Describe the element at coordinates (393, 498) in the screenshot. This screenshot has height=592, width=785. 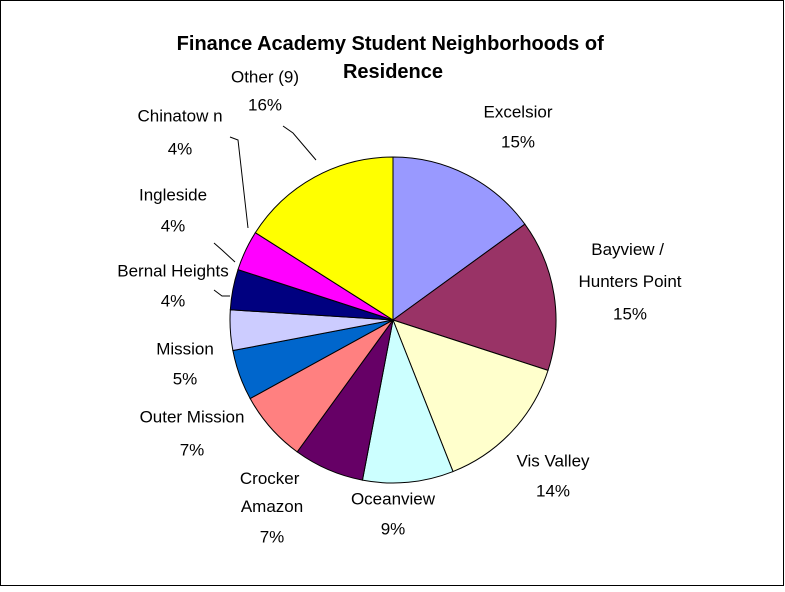
I see `slice-label: Oceanview` at that location.